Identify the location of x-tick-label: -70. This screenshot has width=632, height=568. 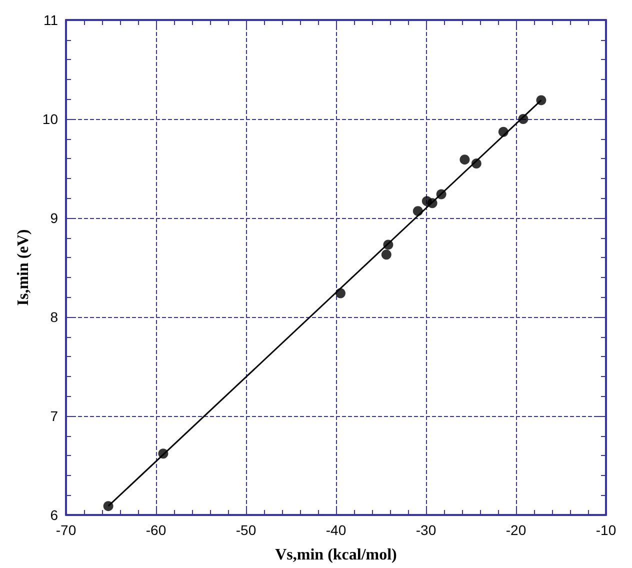
(66, 530).